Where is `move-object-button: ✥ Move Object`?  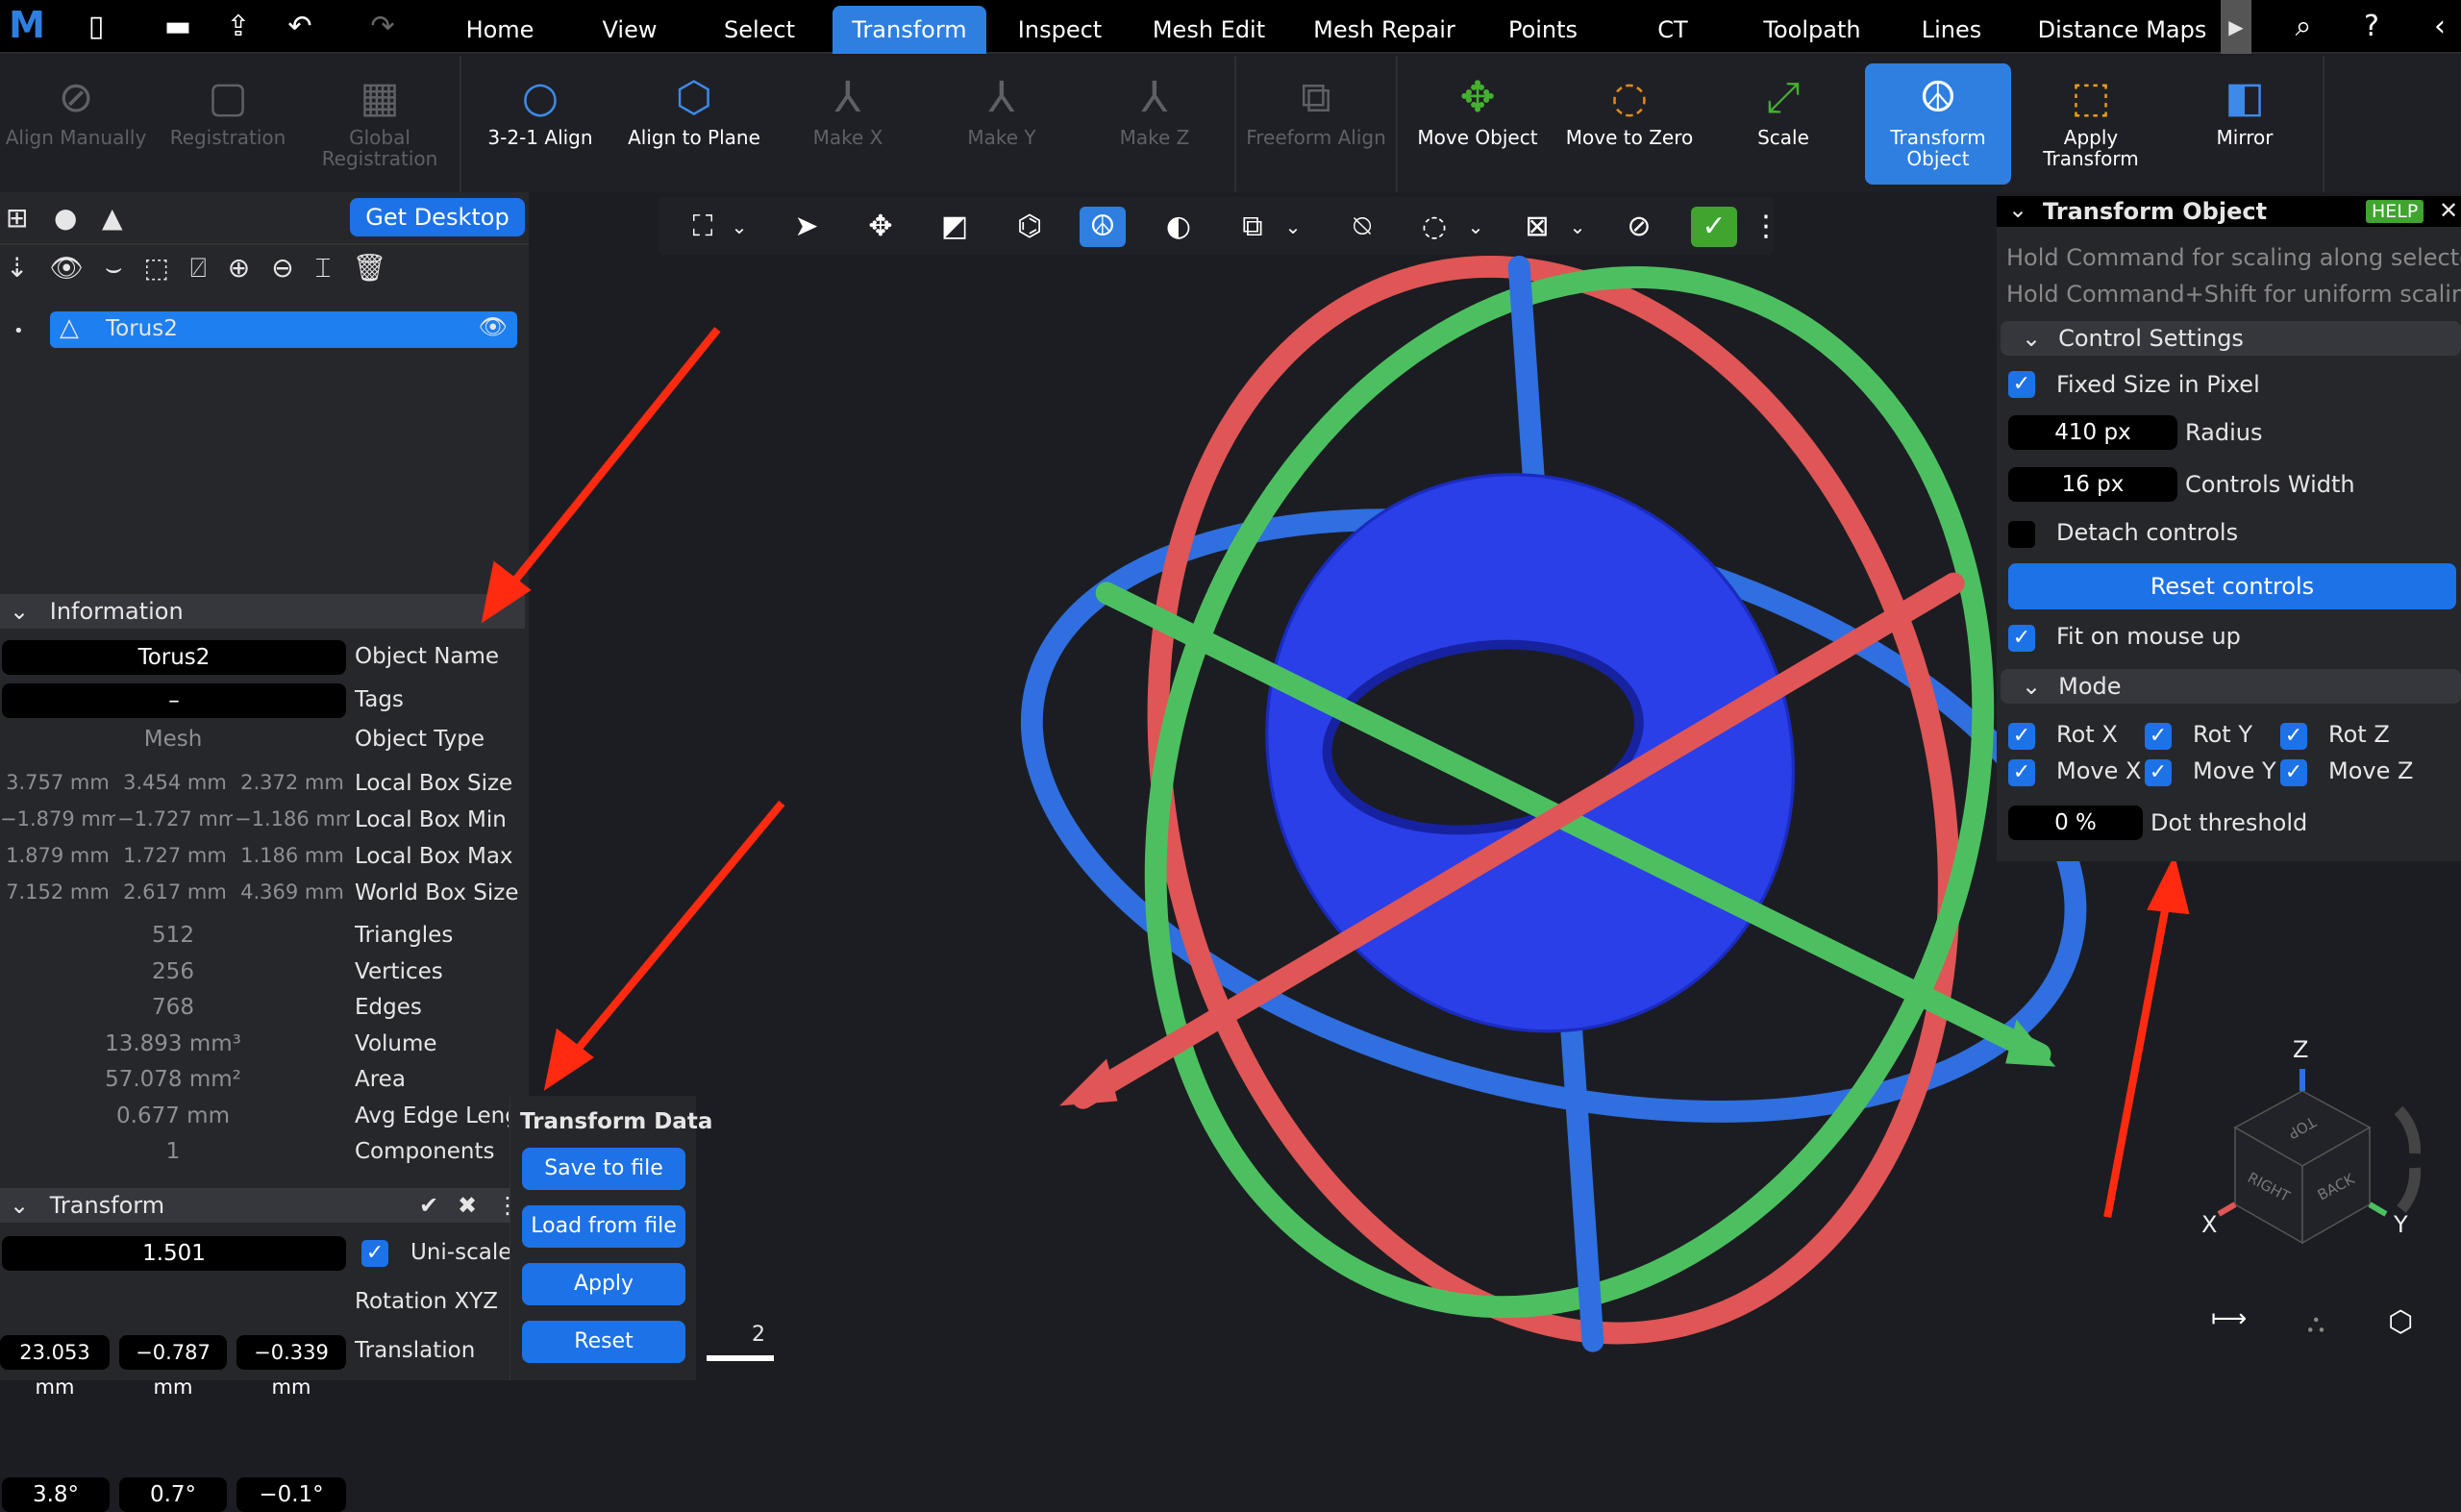 move-object-button: ✥ Move Object is located at coordinates (1478, 124).